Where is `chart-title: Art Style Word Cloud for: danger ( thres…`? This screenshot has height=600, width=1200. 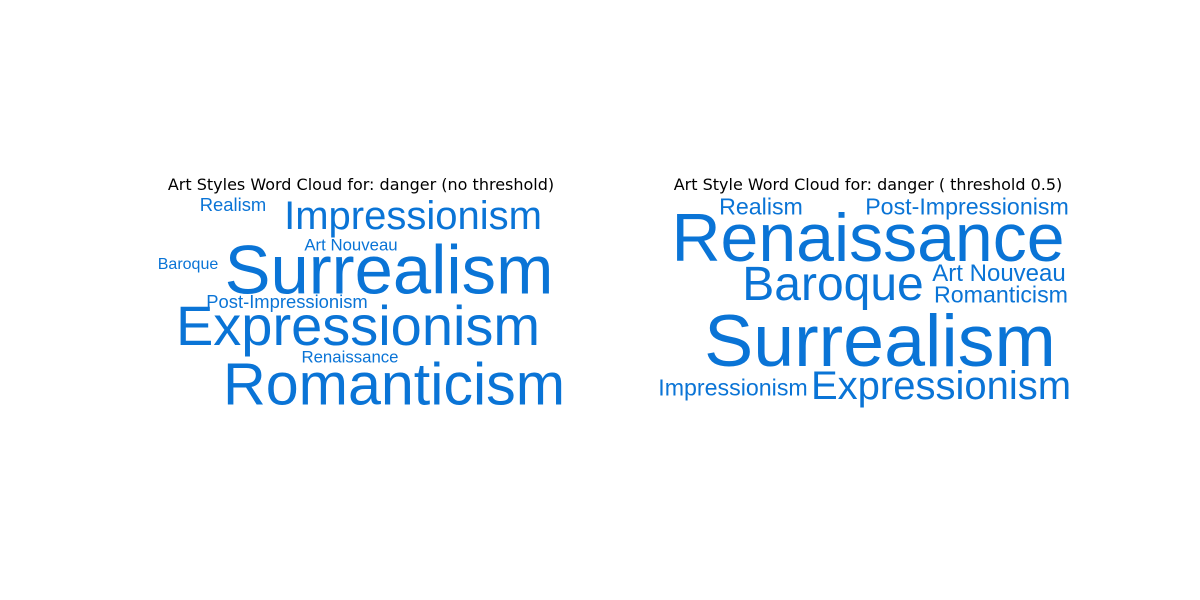
chart-title: Art Style Word Cloud for: danger ( thres… is located at coordinates (868, 184).